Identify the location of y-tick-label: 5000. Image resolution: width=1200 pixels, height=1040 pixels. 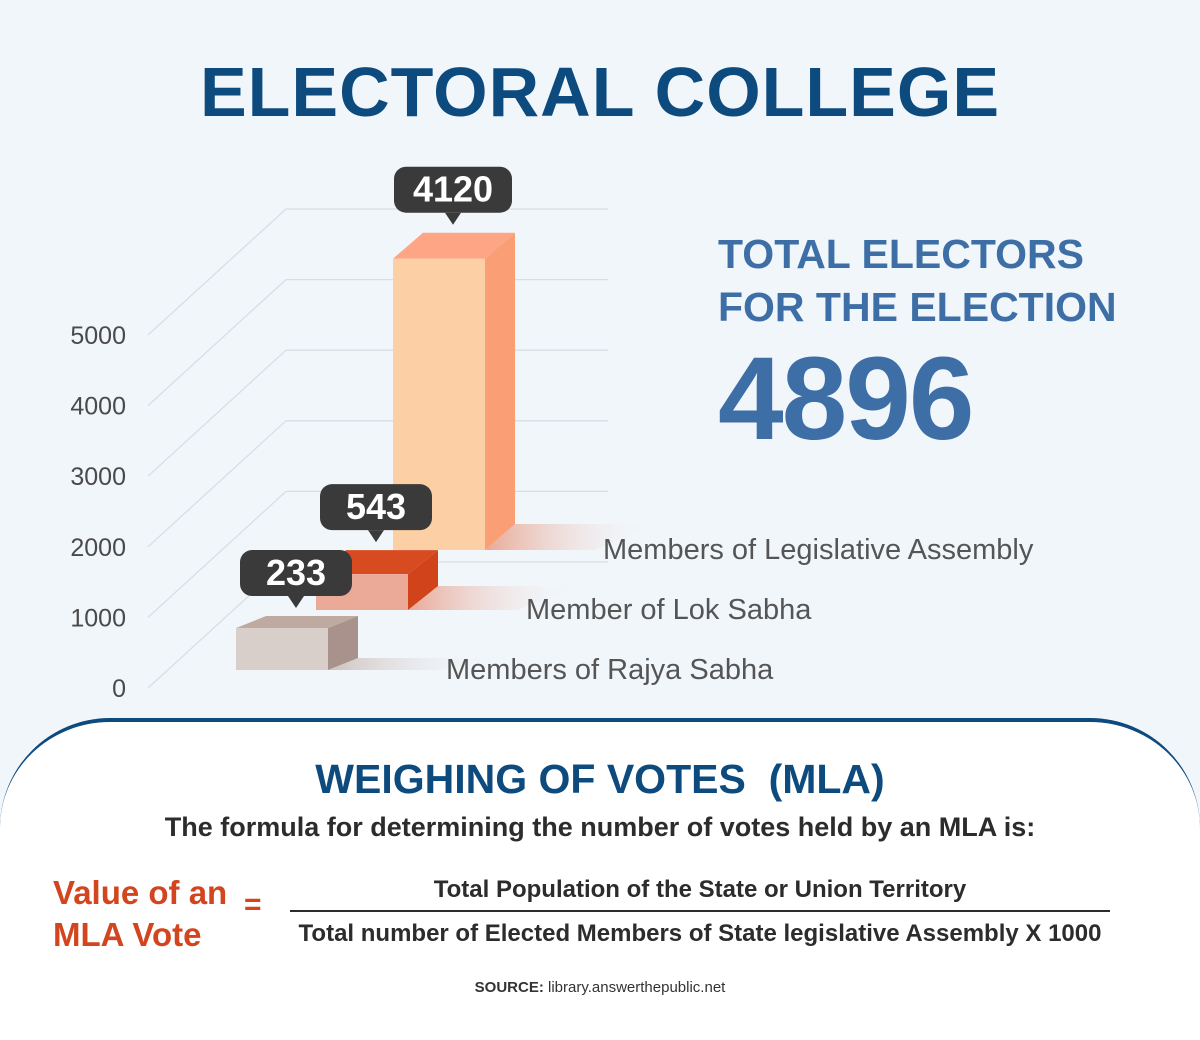
(98, 336).